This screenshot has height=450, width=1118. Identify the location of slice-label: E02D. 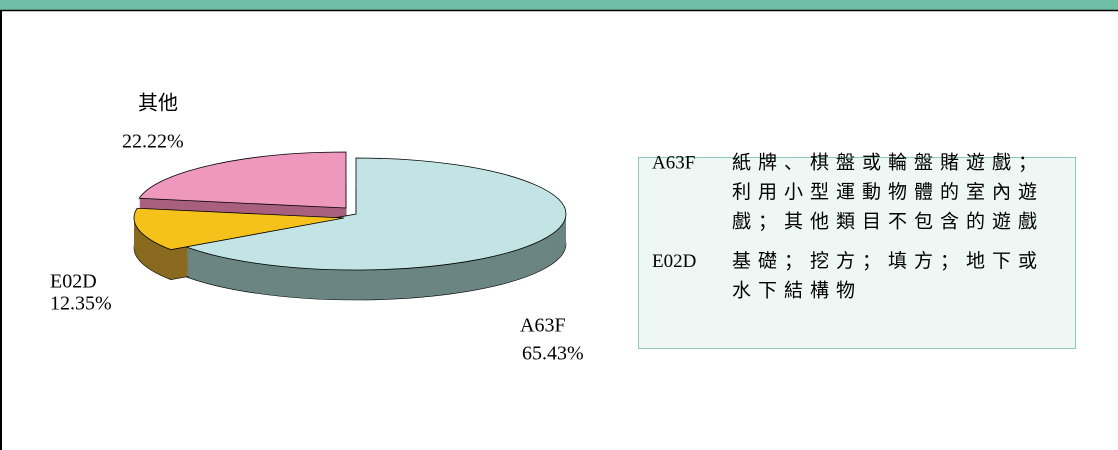
(73, 282).